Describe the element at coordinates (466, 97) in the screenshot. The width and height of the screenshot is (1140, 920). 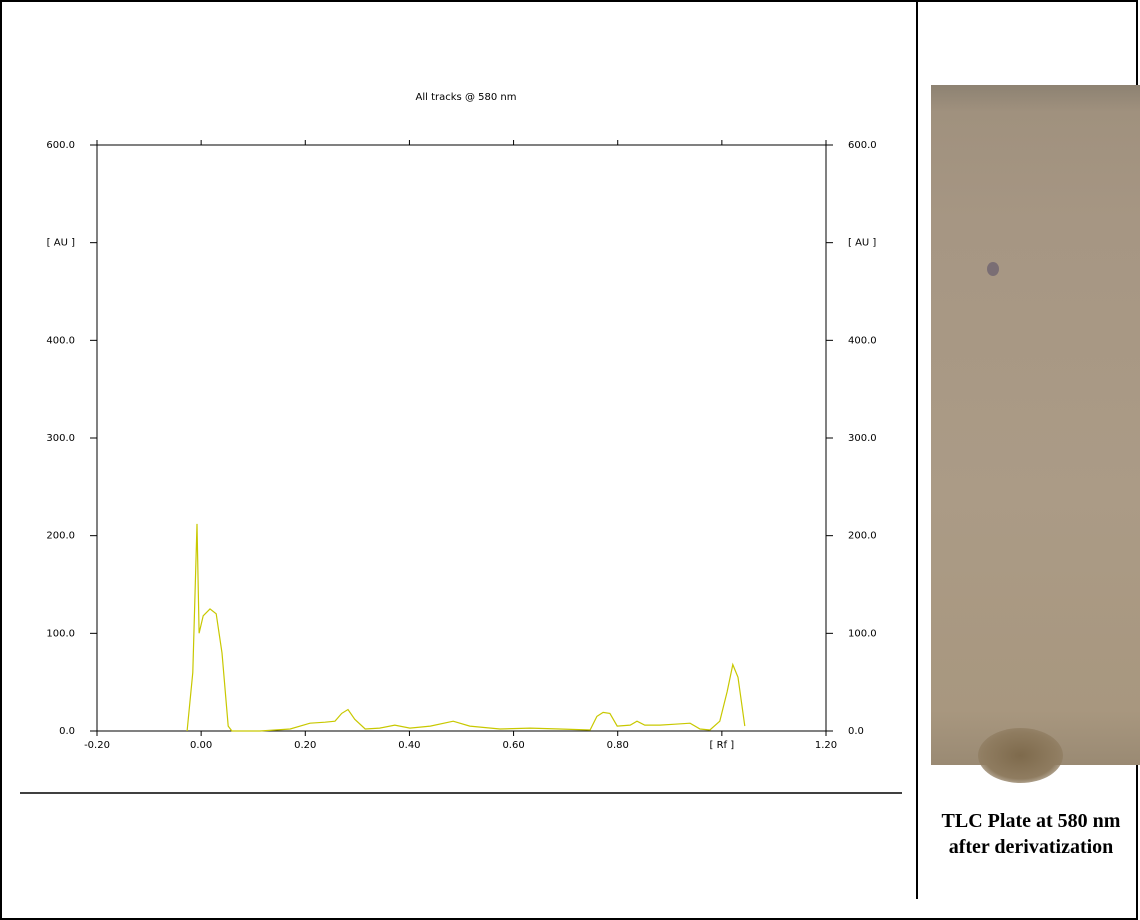
I see `chart-title: All tracks @ 580 nm` at that location.